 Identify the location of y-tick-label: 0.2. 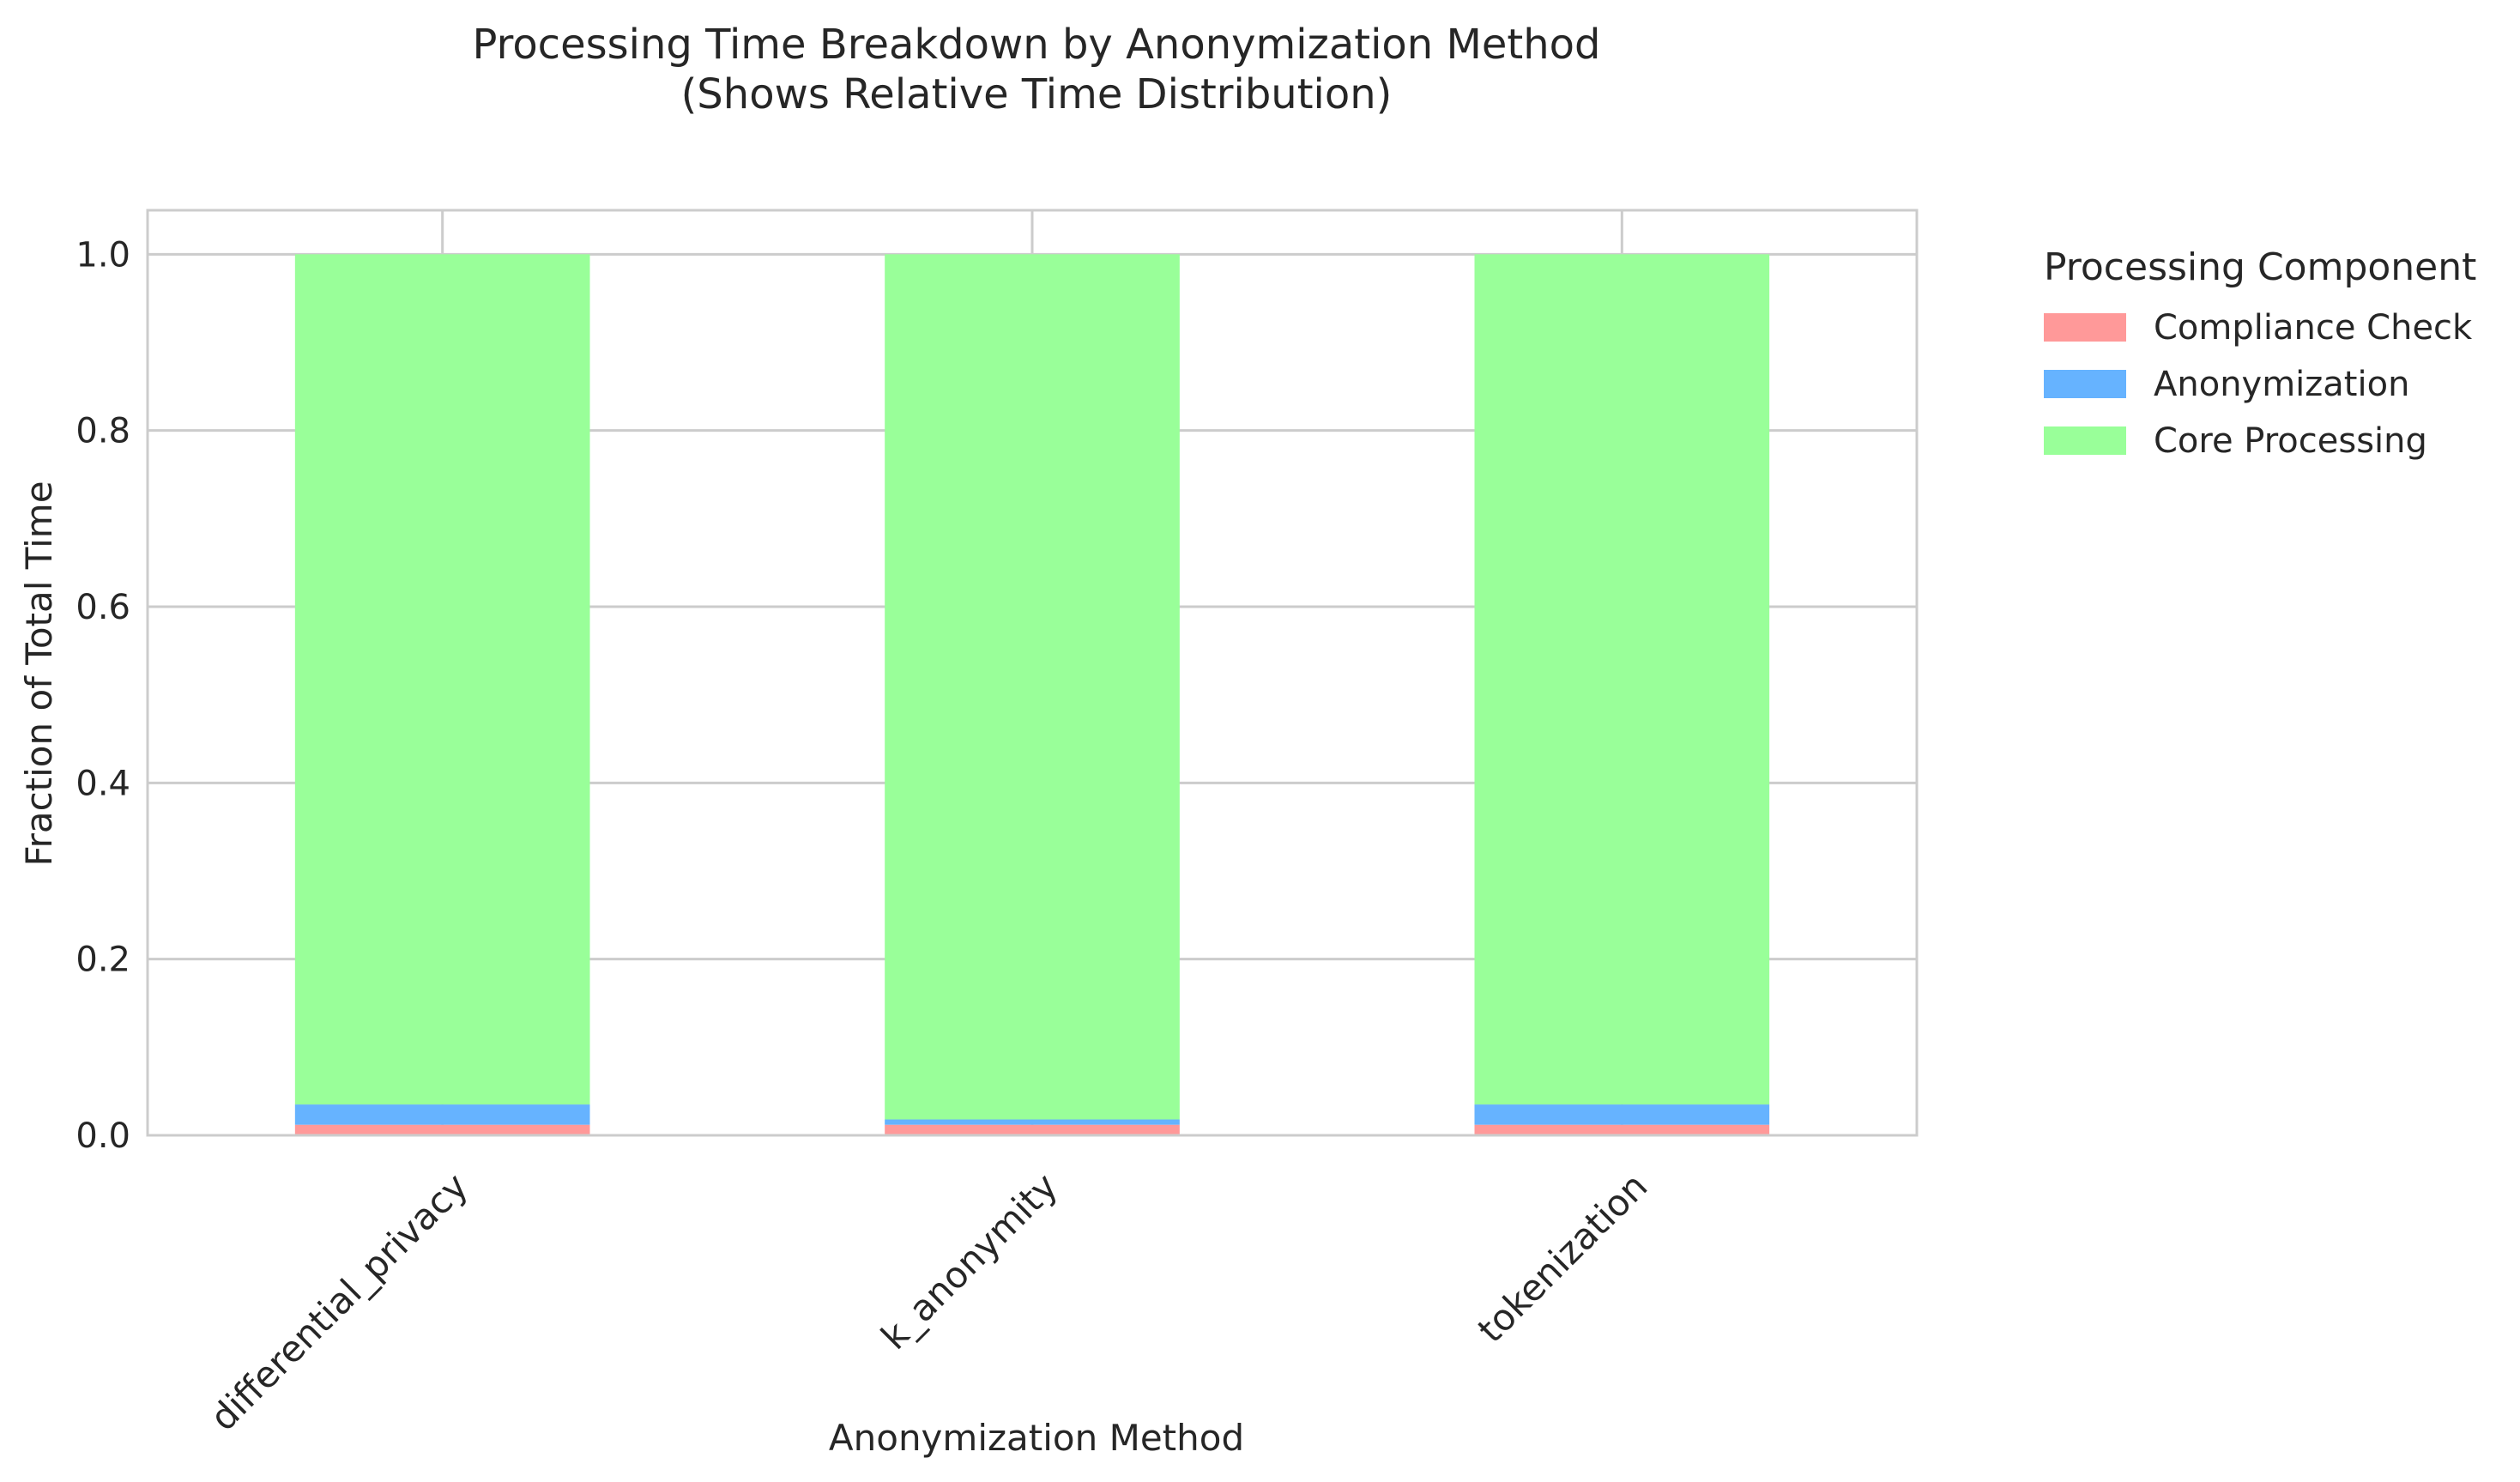
(103, 960).